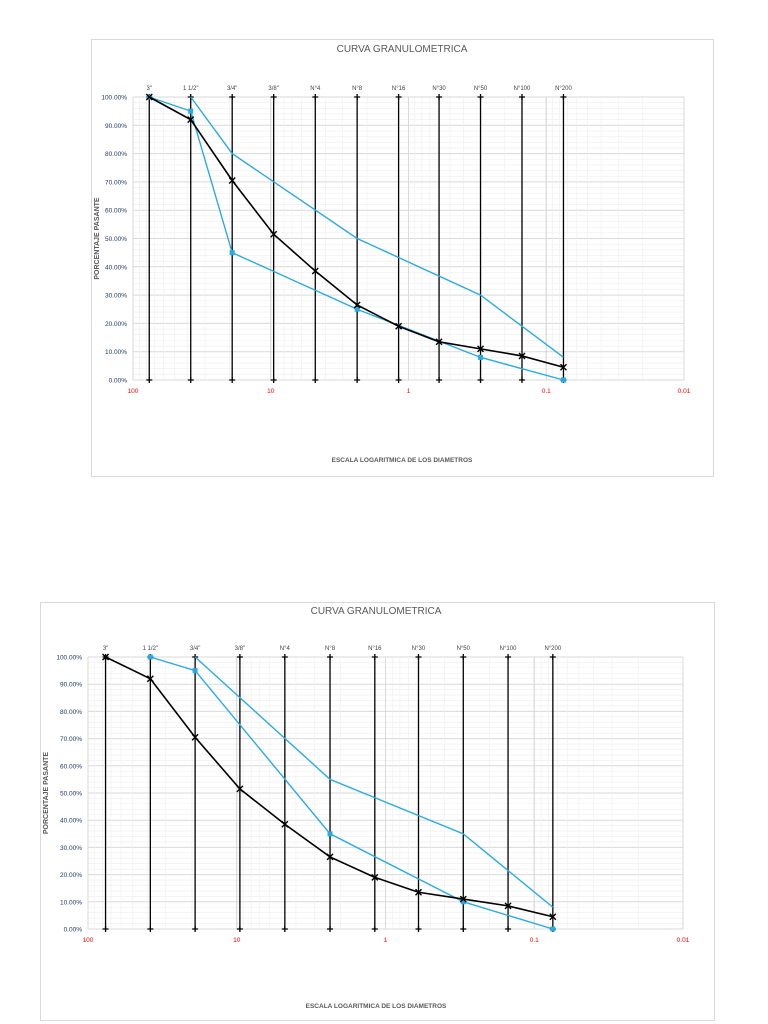  Describe the element at coordinates (508, 649) in the screenshot. I see `sieve-label: N°100` at that location.